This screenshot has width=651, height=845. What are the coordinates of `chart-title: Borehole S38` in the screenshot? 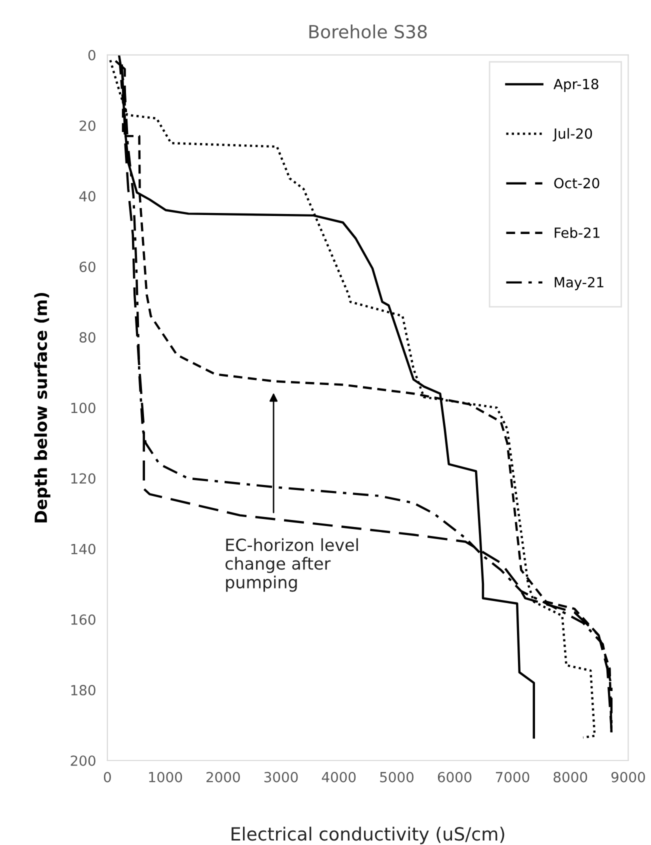 It's located at (368, 31).